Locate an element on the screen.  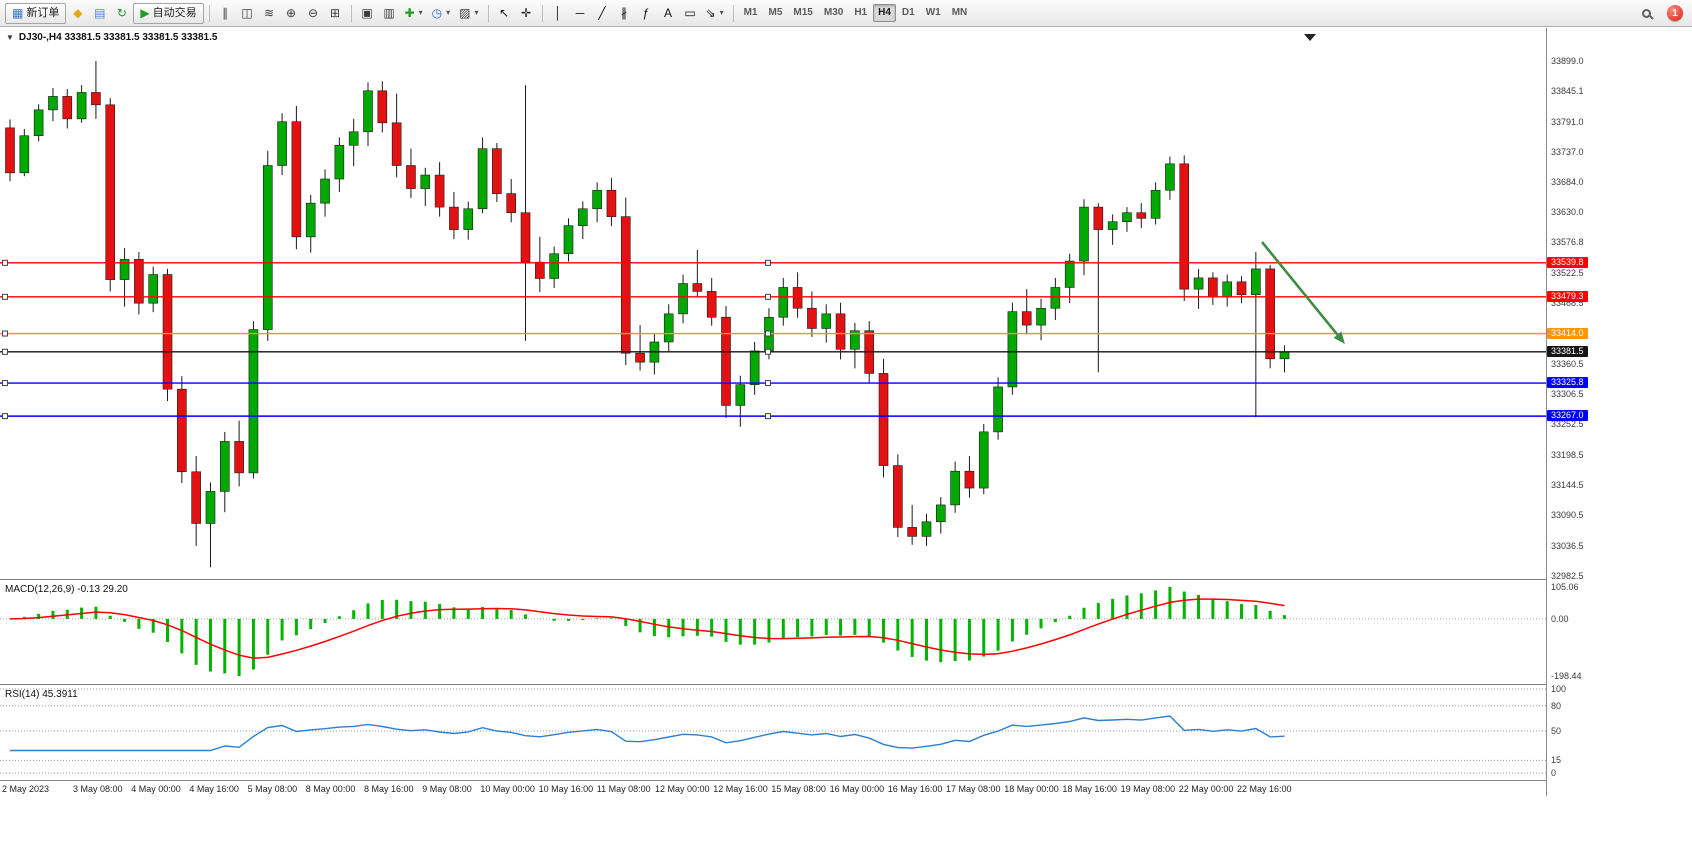
periods-button: ◷ ▾ is located at coordinates (441, 13).